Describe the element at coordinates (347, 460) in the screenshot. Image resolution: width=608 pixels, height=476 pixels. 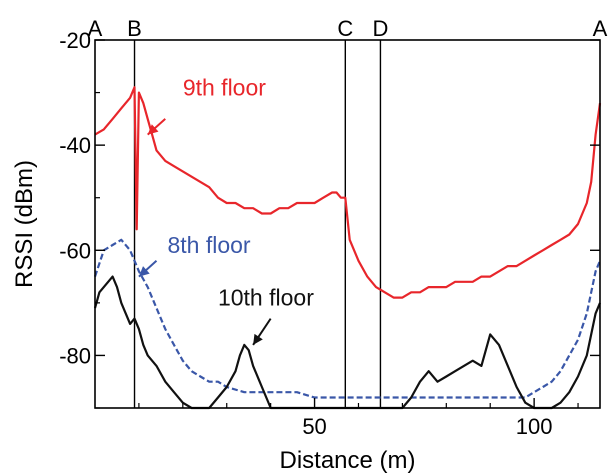
I see `x-axis-label: Distance (m)` at that location.